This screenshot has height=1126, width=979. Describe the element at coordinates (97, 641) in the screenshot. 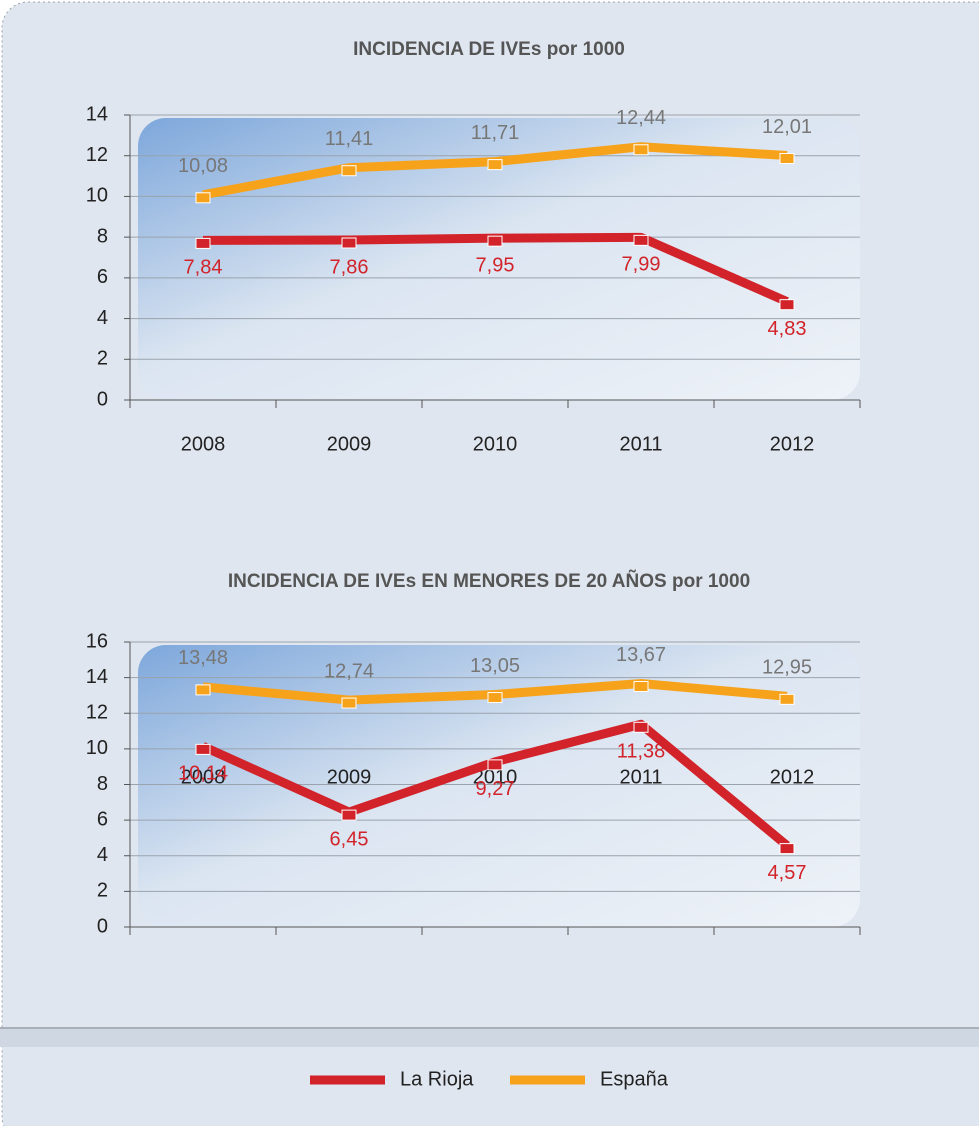

I see `y-tick-label: 16` at that location.